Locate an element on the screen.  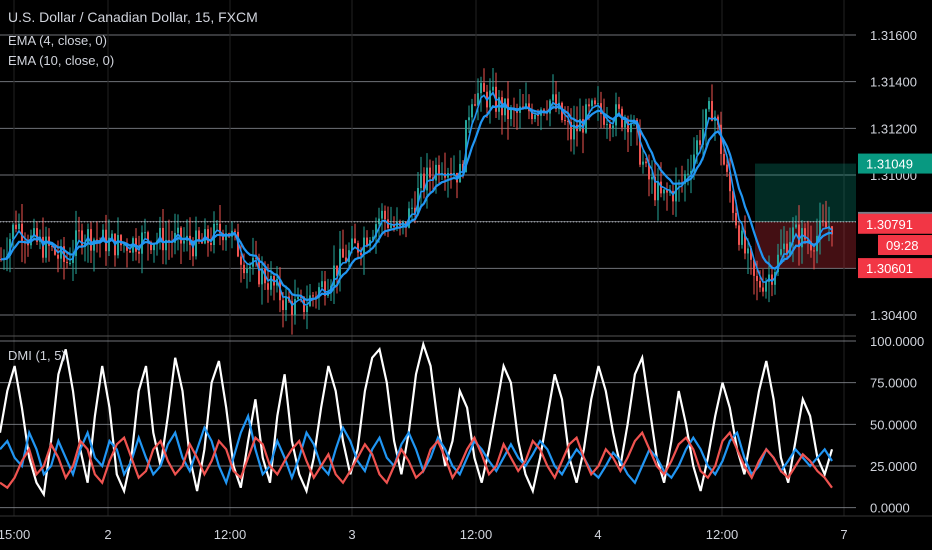
time-axis: 15:00 2 12:00 3 12:00 4 12:00 7 is located at coordinates (466, 528).